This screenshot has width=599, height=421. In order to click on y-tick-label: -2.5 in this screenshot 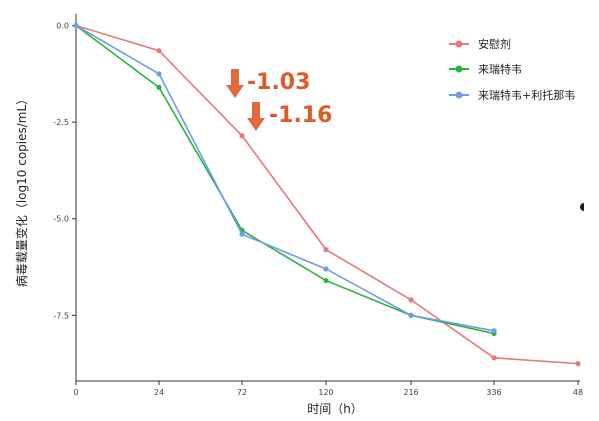, I will do `click(61, 122)`.